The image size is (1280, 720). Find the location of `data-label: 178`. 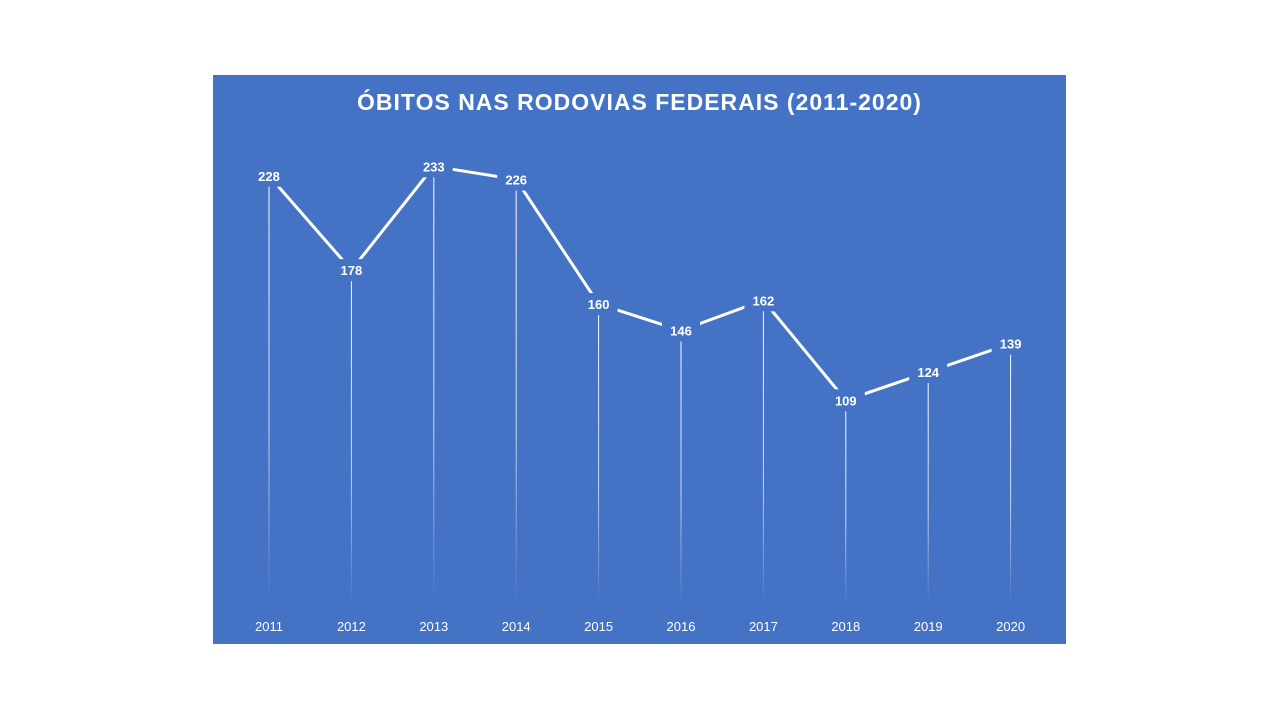

data-label: 178 is located at coordinates (352, 270).